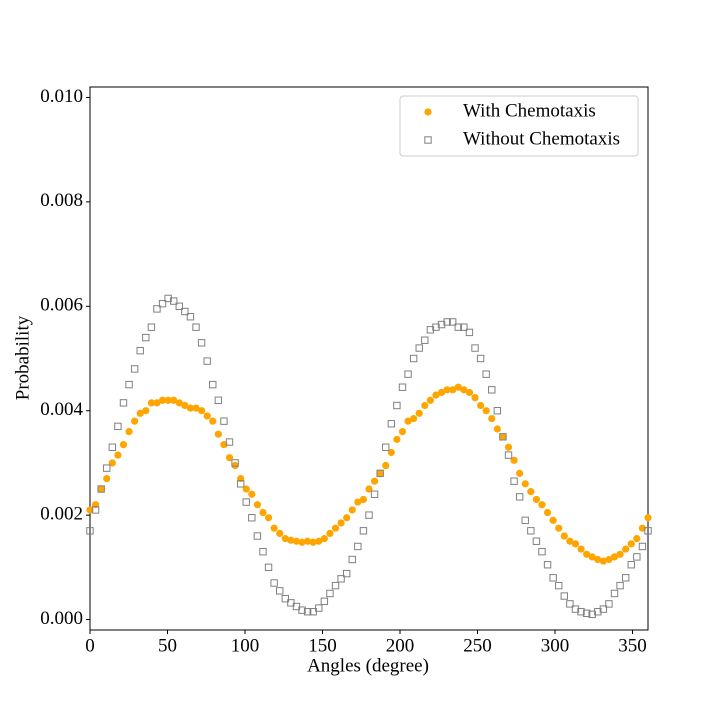 The width and height of the screenshot is (720, 720). Describe the element at coordinates (322, 645) in the screenshot. I see `x-tick-label: 150` at that location.